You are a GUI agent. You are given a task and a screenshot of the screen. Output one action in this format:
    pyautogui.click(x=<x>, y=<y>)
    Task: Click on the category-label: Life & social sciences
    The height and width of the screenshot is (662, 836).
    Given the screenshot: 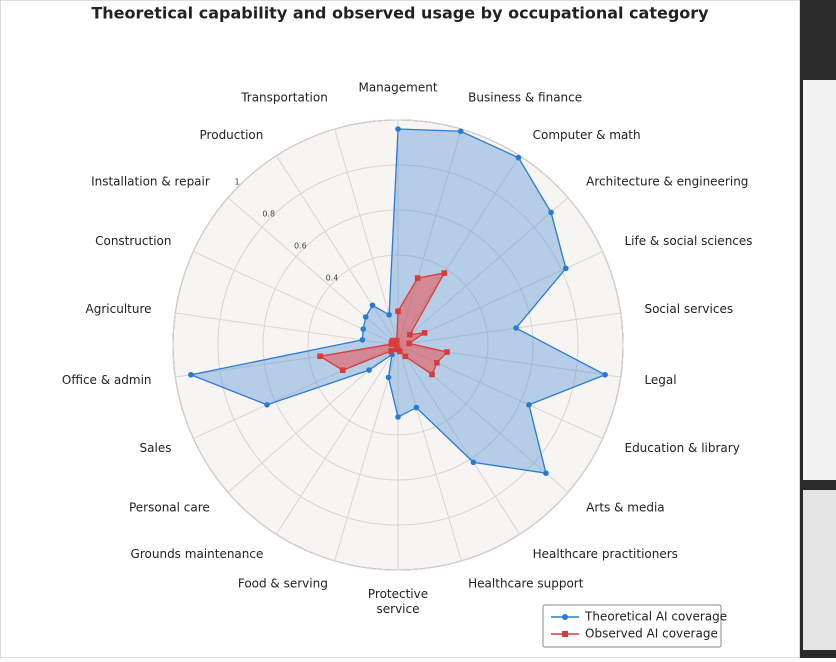 What is the action you would take?
    pyautogui.click(x=688, y=241)
    